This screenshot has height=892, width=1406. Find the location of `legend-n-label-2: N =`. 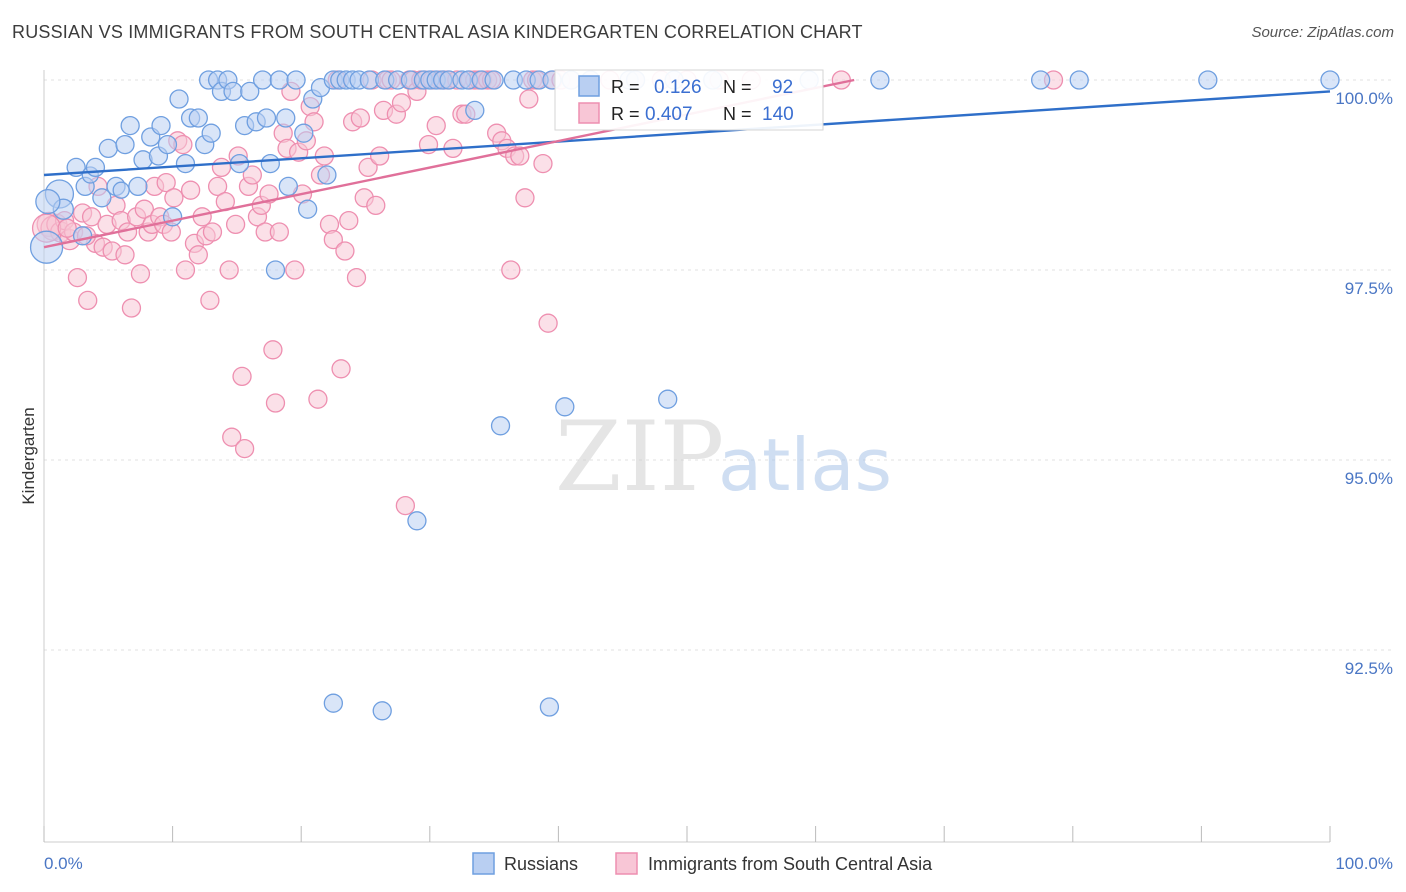

legend-n-label-2: N = is located at coordinates (737, 114).